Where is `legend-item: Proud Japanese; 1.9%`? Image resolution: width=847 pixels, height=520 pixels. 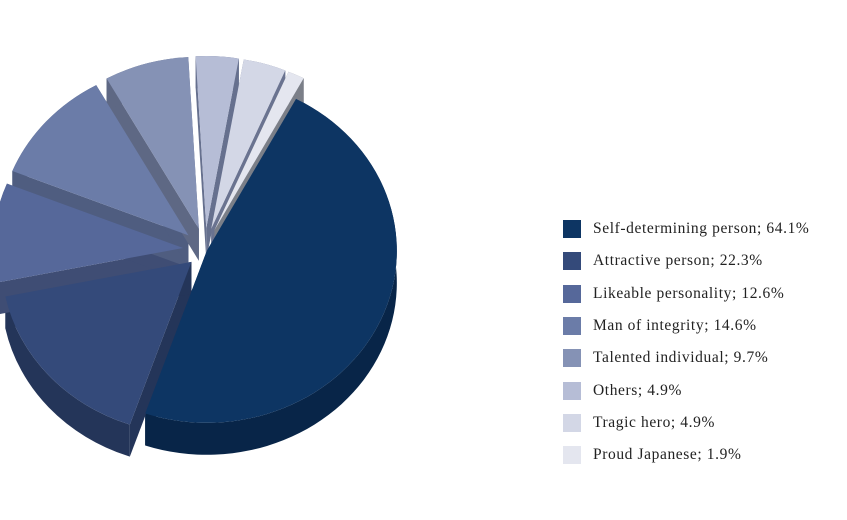 legend-item: Proud Japanese; 1.9% is located at coordinates (686, 455).